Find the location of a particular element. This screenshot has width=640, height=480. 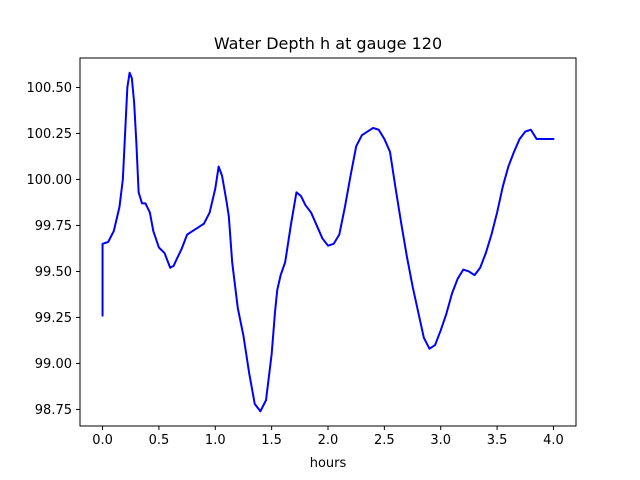

x-tick-label: 3.0 is located at coordinates (440, 440).